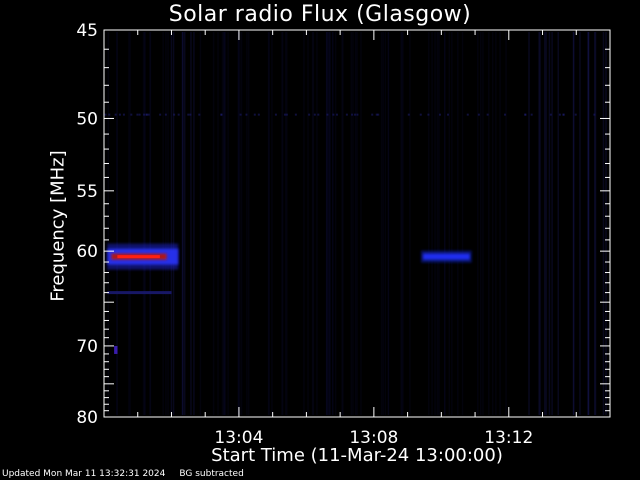 This screenshot has width=640, height=480. Describe the element at coordinates (87, 252) in the screenshot. I see `y-tick-label: 60` at that location.